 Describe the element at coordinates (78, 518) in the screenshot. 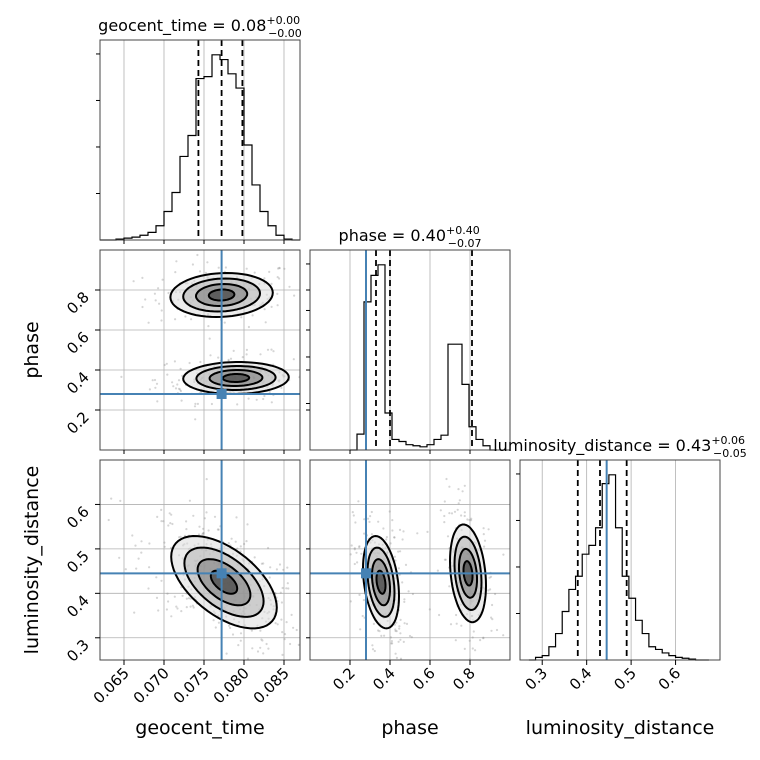

I see `y-tick-label: 0.6` at that location.